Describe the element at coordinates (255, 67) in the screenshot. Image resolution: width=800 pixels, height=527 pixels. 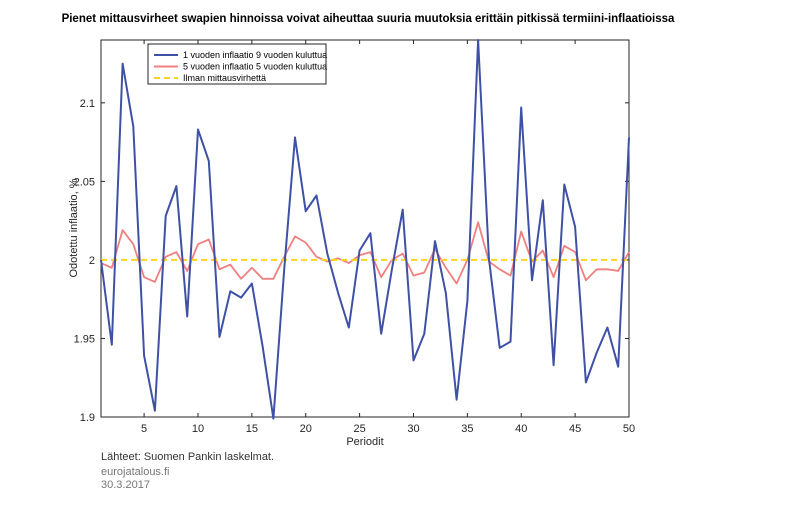
I see `legend-label-2: 5 vuoden inflaatio 5 vuoden kuluttua` at that location.